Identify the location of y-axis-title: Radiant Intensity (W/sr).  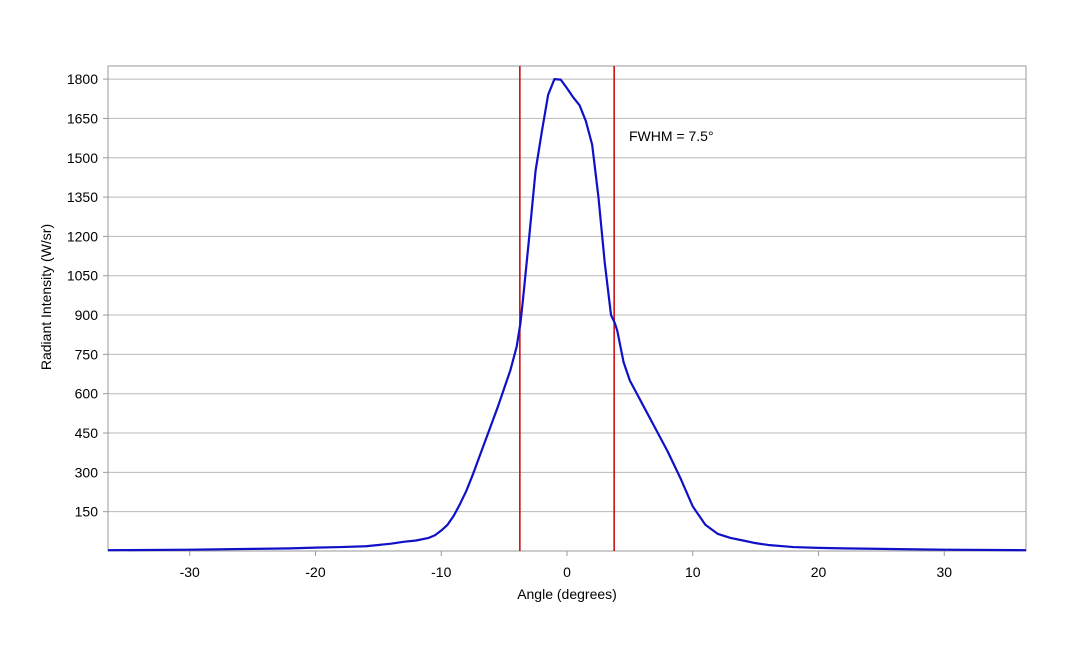
(46, 297).